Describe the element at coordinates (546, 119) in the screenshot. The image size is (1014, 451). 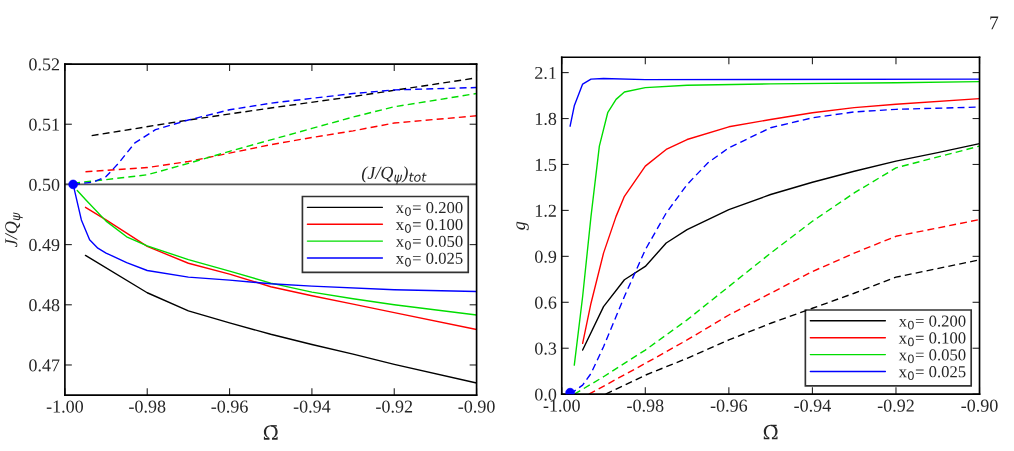
I see `y-tick-label: 1.8` at that location.